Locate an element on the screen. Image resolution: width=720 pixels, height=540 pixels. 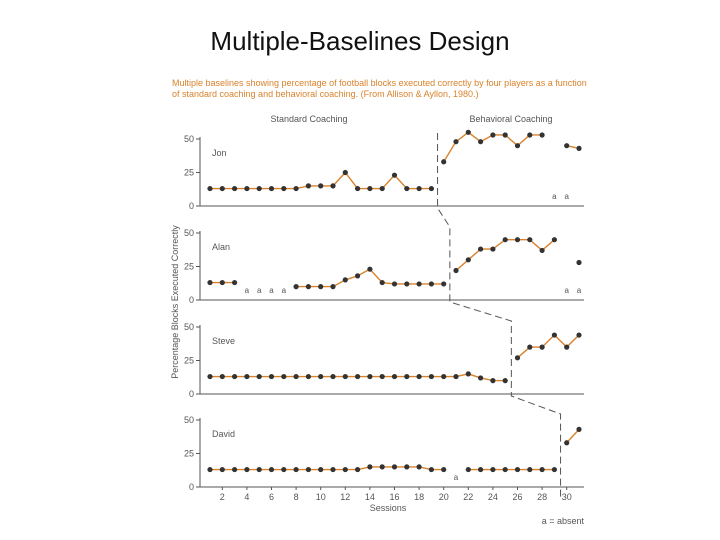
x-tick-label: 12 is located at coordinates (345, 497).